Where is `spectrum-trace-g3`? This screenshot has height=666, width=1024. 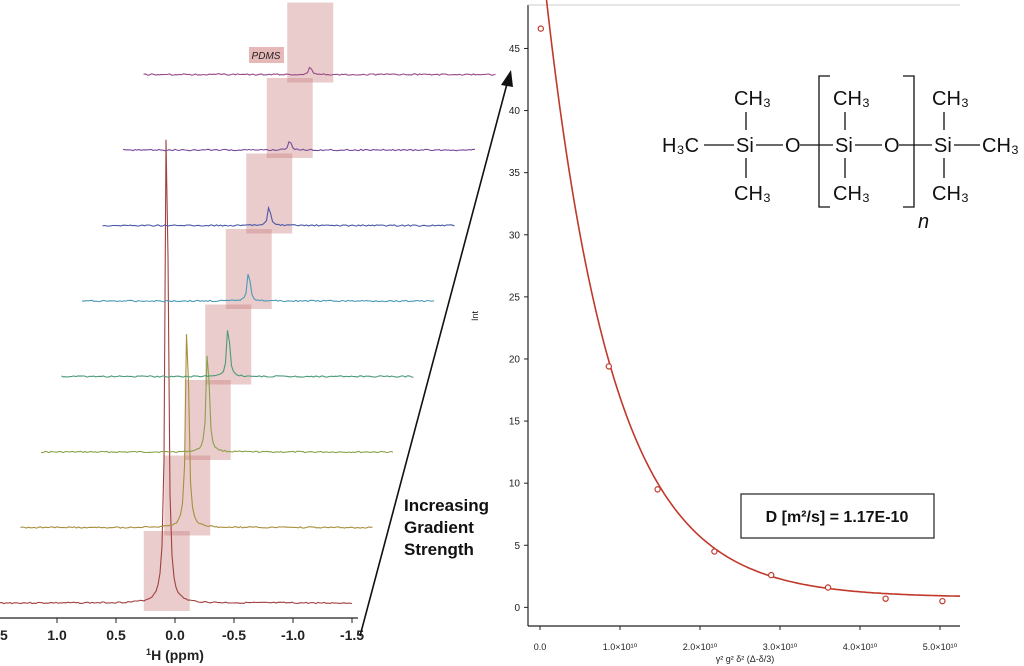
spectrum-trace-g3 is located at coordinates (217, 404).